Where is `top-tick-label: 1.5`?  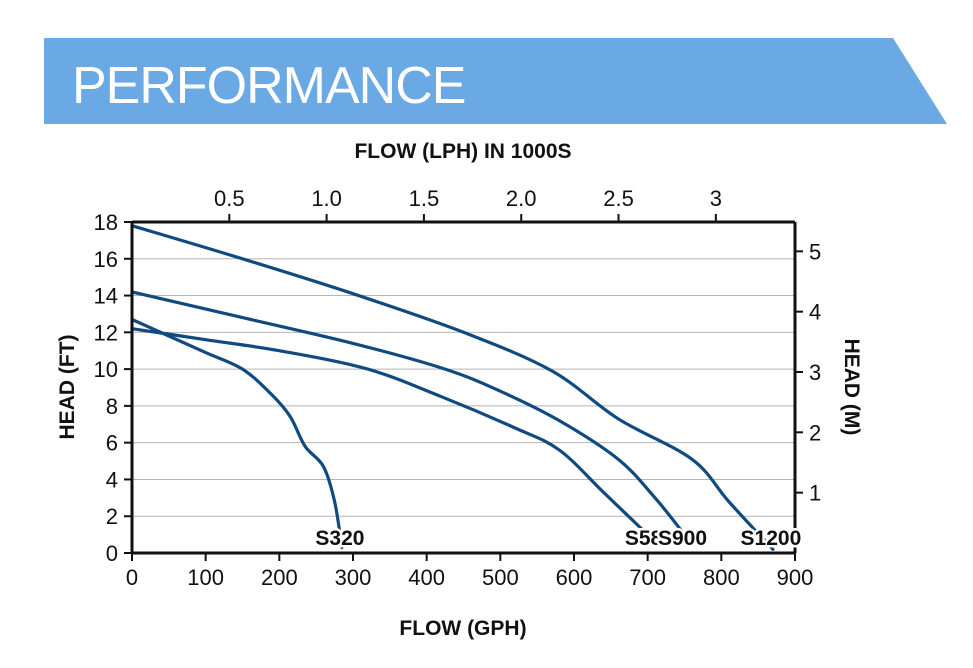 top-tick-label: 1.5 is located at coordinates (424, 198).